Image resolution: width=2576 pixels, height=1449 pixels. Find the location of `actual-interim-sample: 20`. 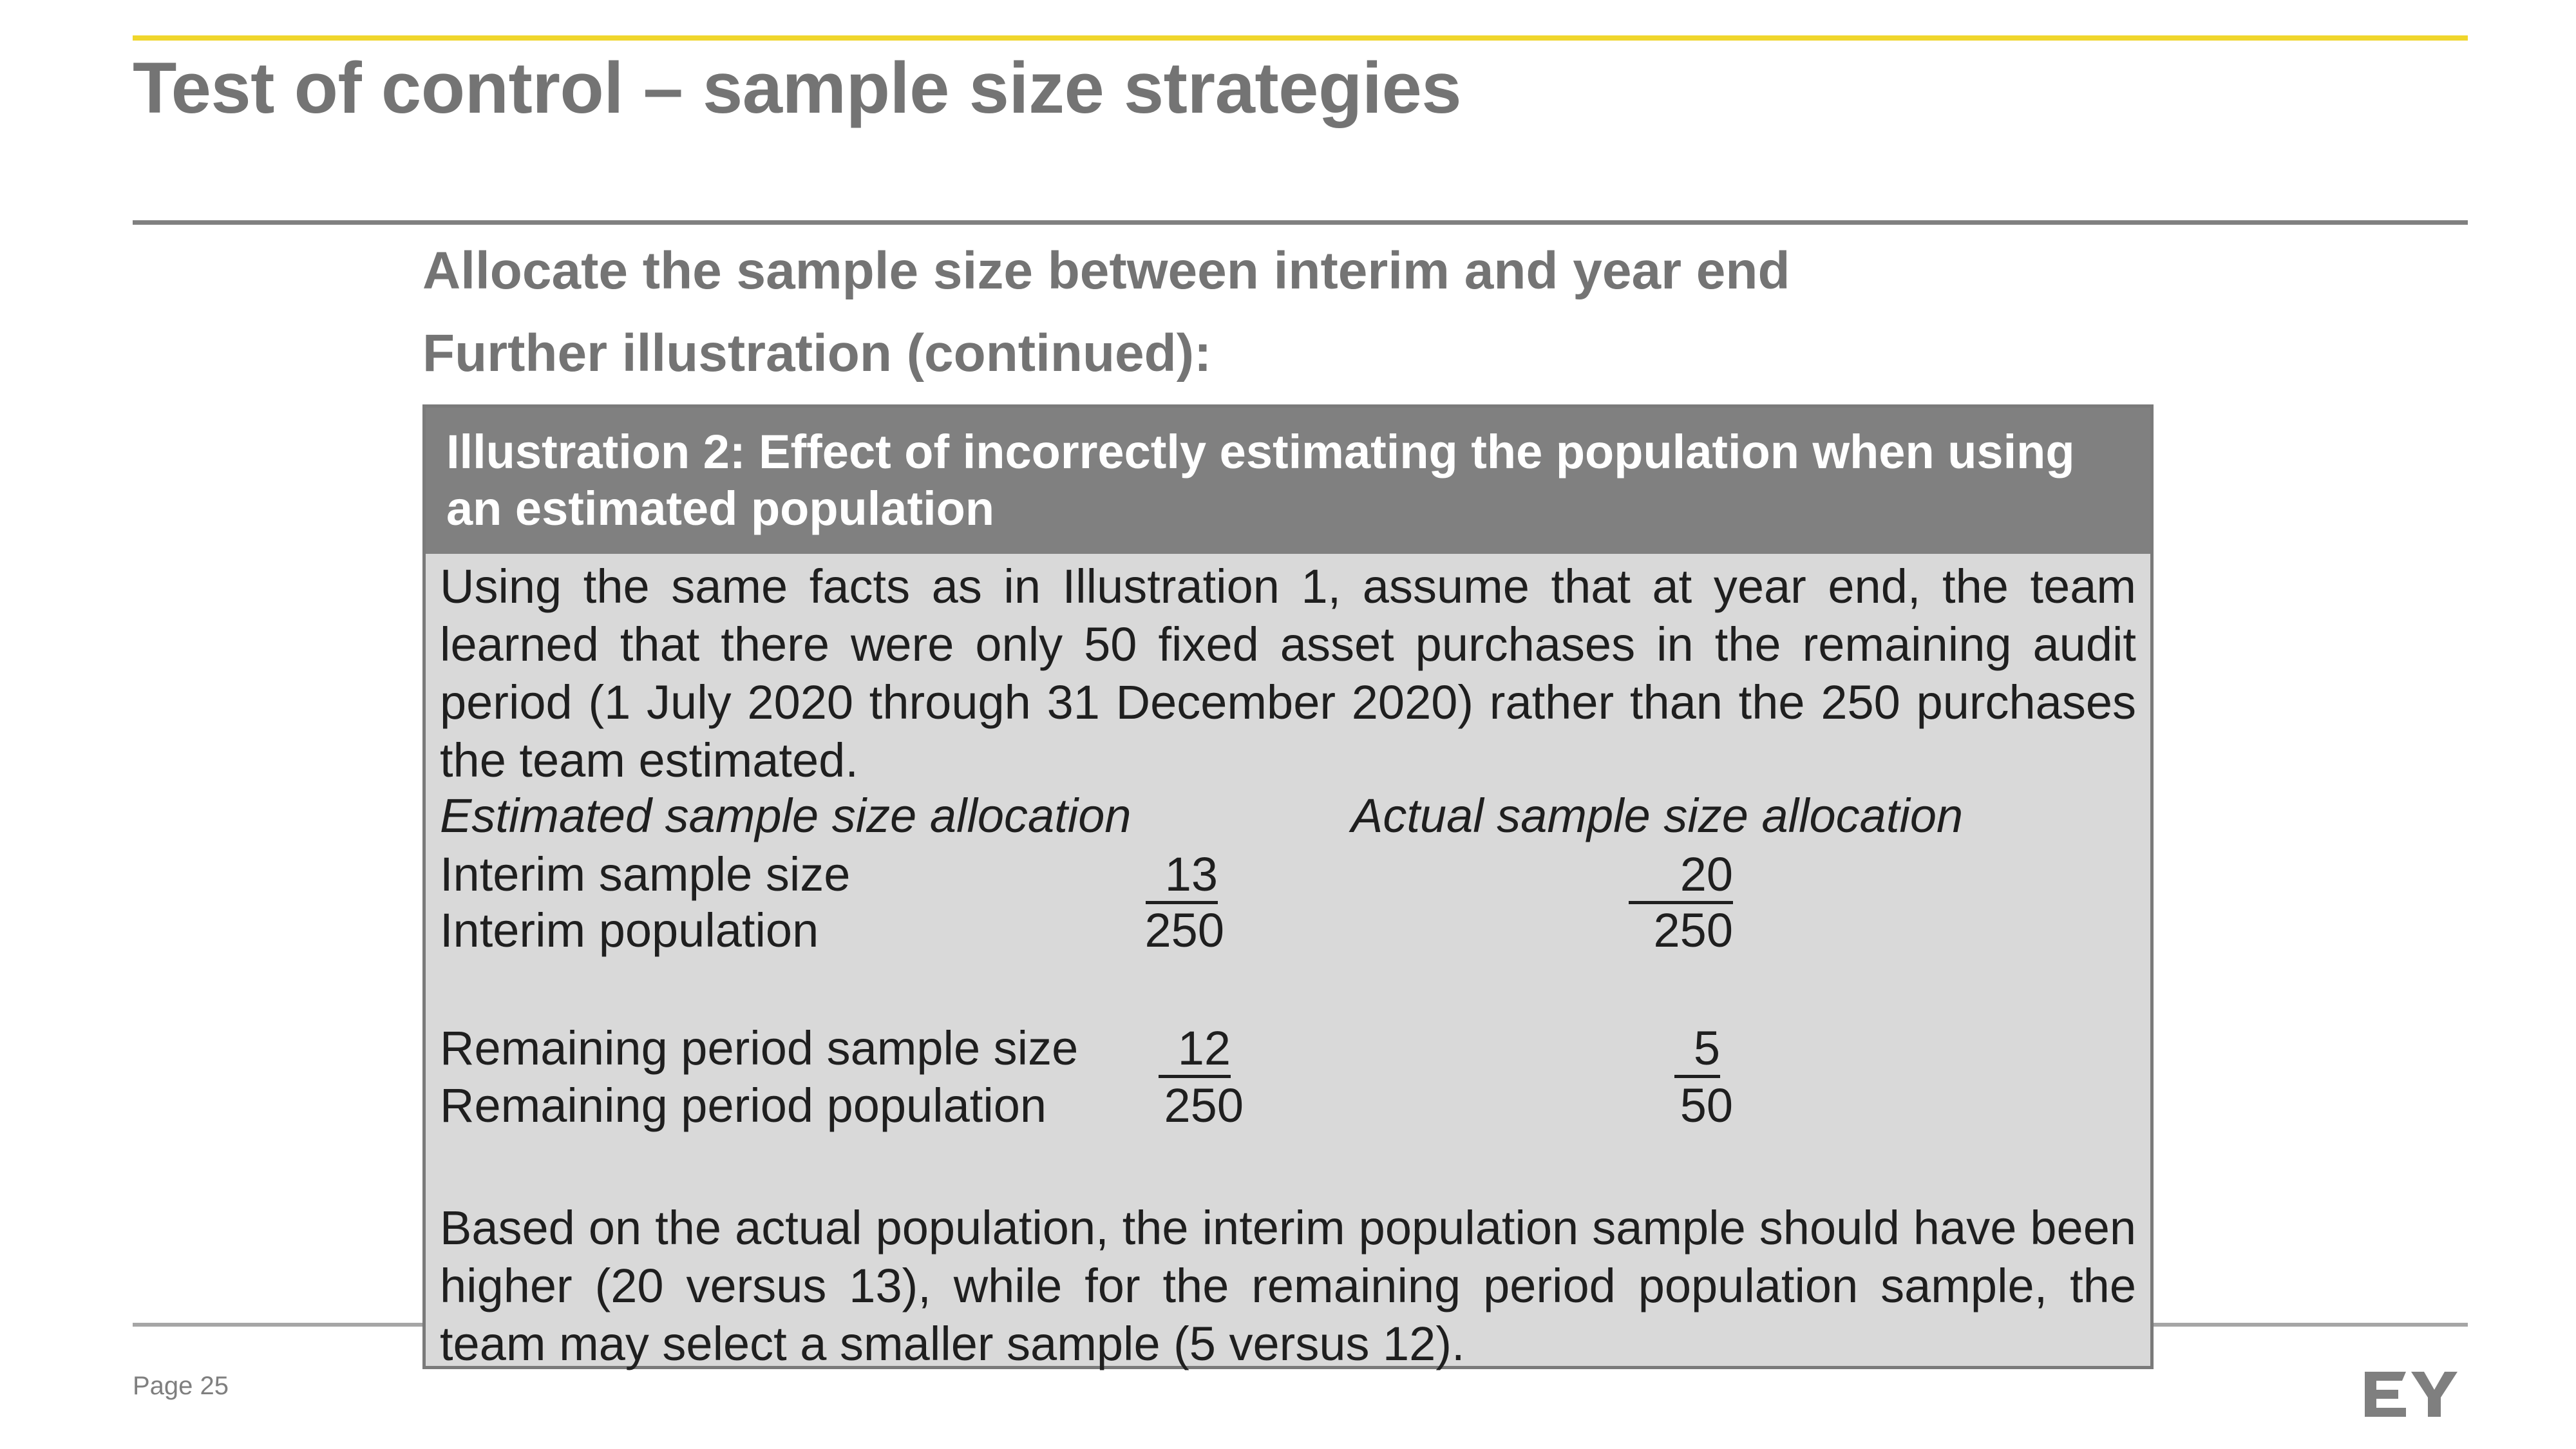

actual-interim-sample: 20 is located at coordinates (1680, 876).